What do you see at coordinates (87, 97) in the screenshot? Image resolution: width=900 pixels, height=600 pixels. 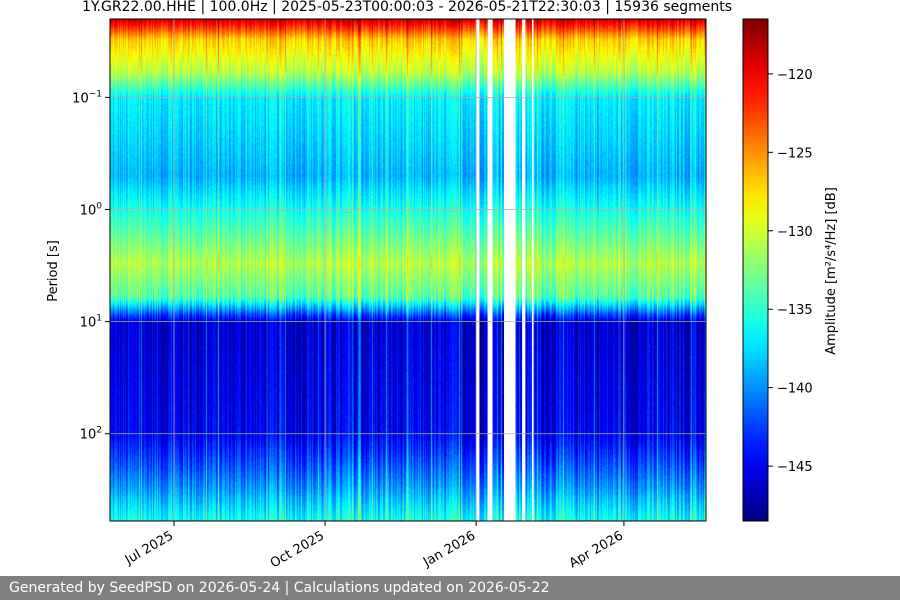 I see `y-tick-label: 10⁻¹` at bounding box center [87, 97].